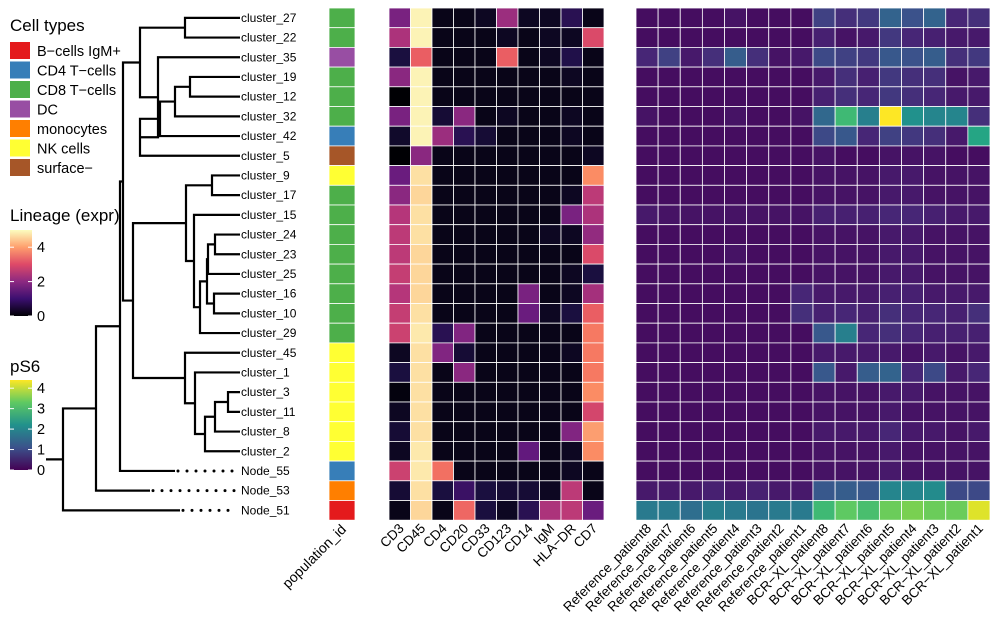 Image resolution: width=1000 pixels, height=643 pixels. What do you see at coordinates (76, 91) in the screenshot?
I see `cell-type-label: CD8 T−cells` at bounding box center [76, 91].